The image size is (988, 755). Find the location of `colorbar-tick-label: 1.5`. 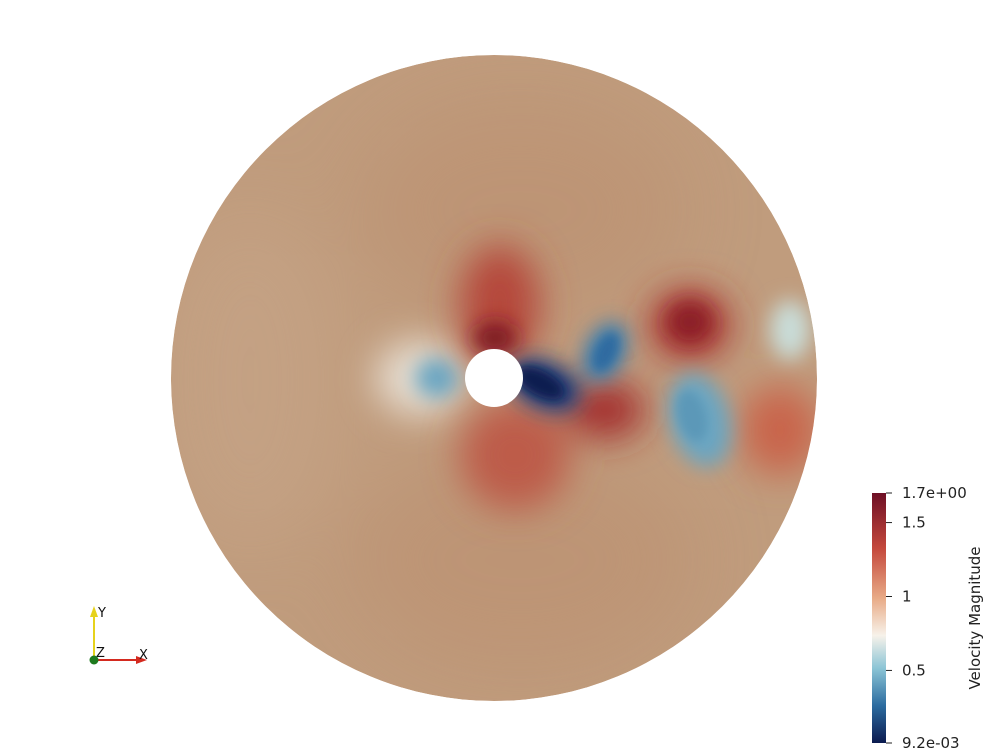

colorbar-tick-label: 1.5 is located at coordinates (914, 523).